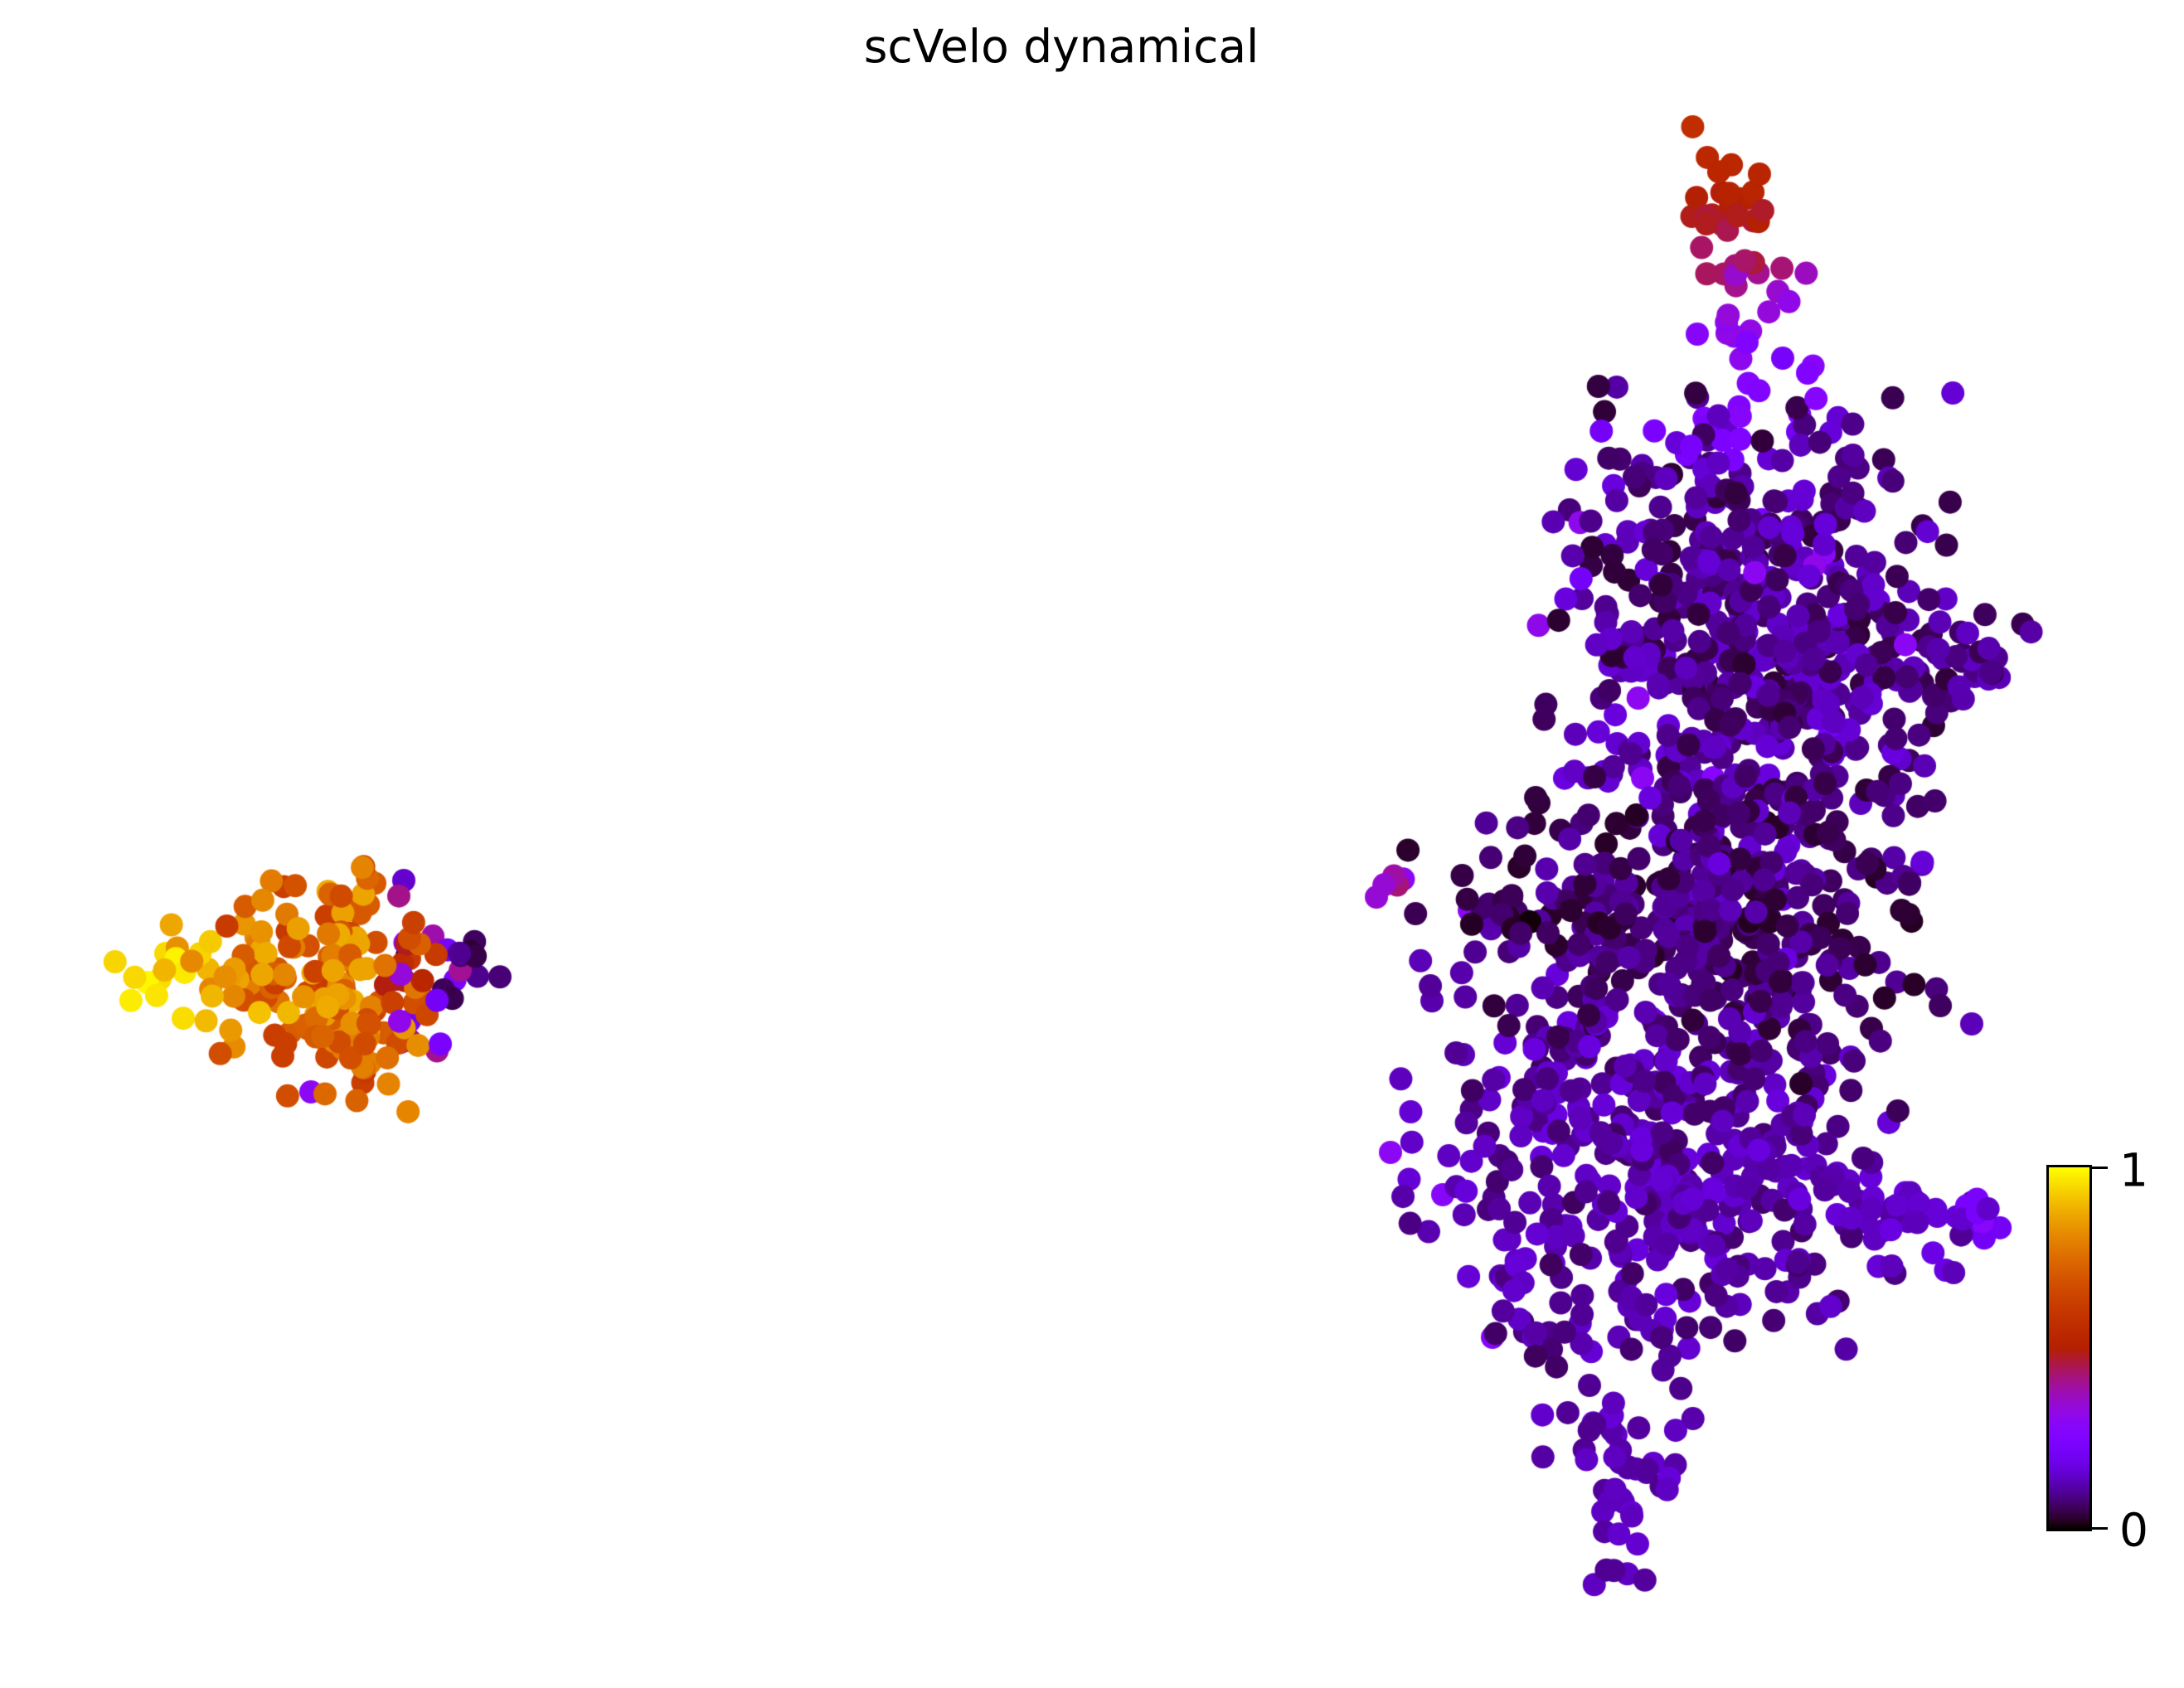 Image resolution: width=2184 pixels, height=1688 pixels. I want to click on colorbar-tick-max, so click(2100, 1168).